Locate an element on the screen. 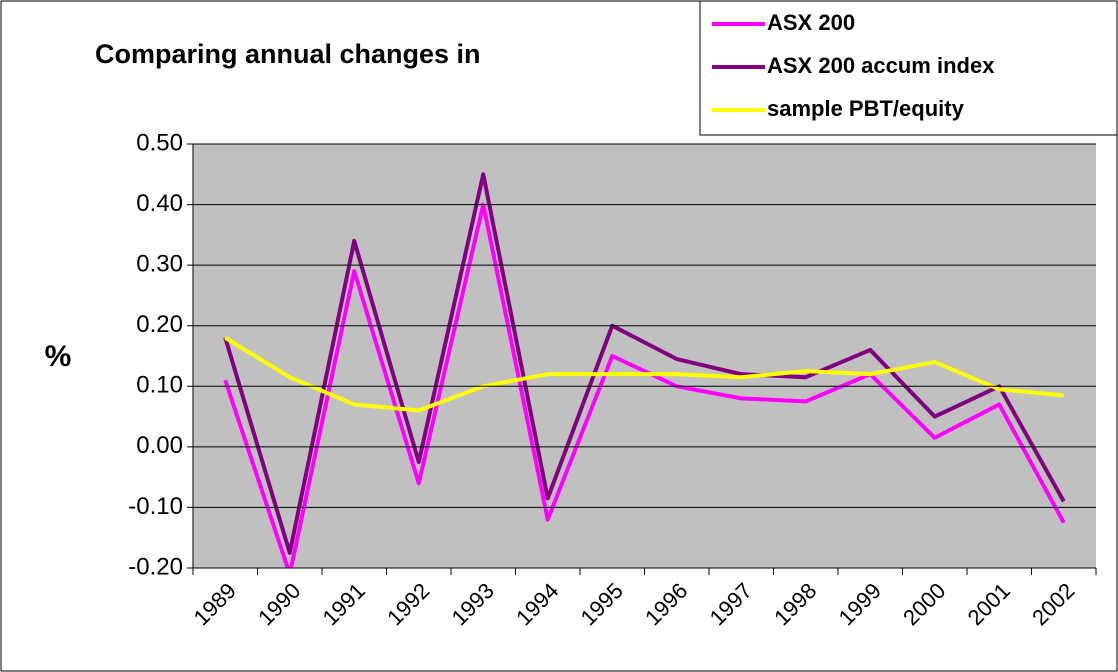  legend is located at coordinates (908, 68).